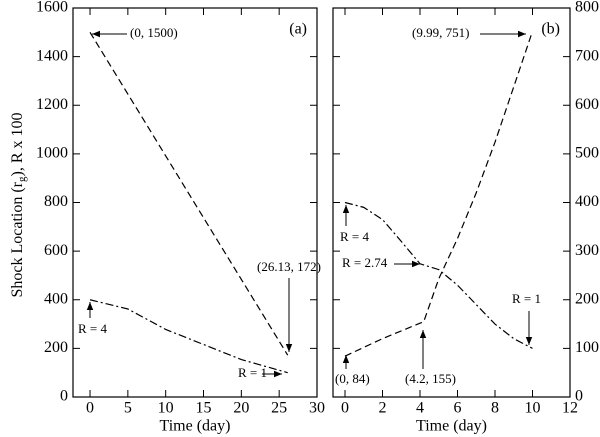  I want to click on y2-tick-label: 700, so click(587, 55).